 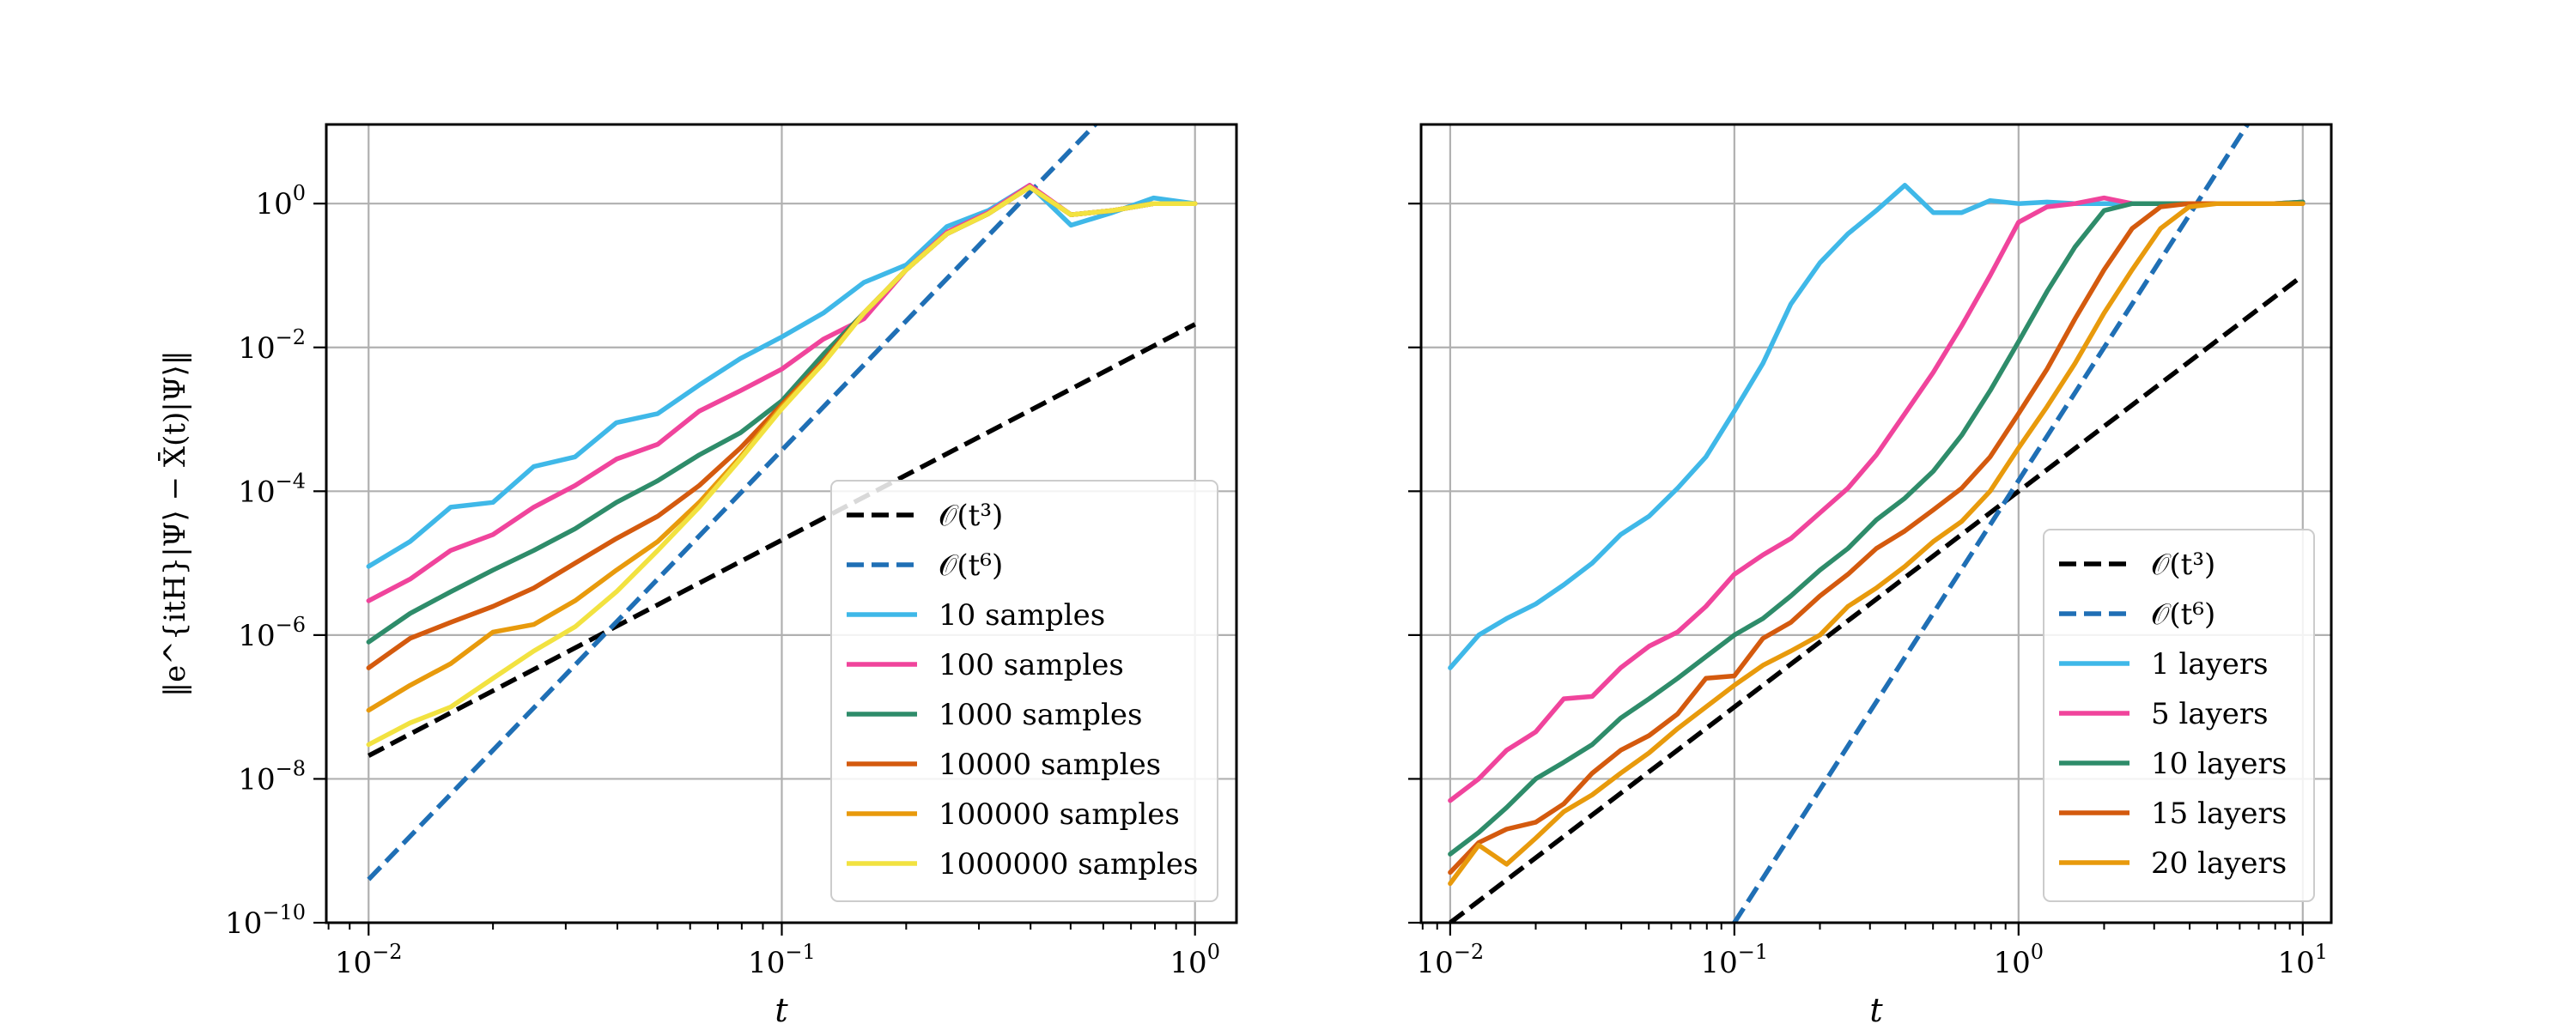 What do you see at coordinates (1060, 814) in the screenshot?
I see `legend-label: 100000 samples` at bounding box center [1060, 814].